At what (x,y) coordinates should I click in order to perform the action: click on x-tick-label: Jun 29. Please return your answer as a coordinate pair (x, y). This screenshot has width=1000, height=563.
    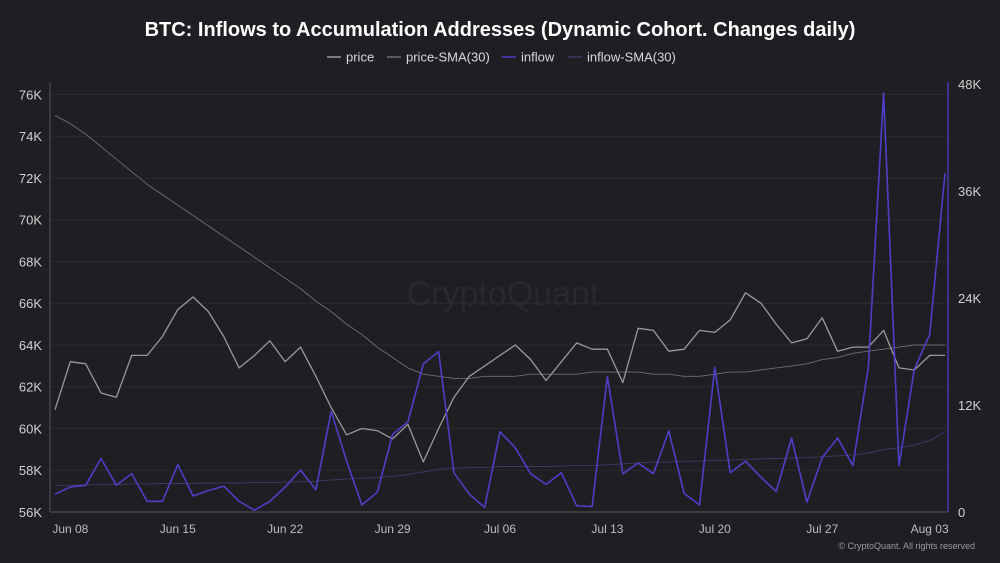
    Looking at the image, I should click on (393, 529).